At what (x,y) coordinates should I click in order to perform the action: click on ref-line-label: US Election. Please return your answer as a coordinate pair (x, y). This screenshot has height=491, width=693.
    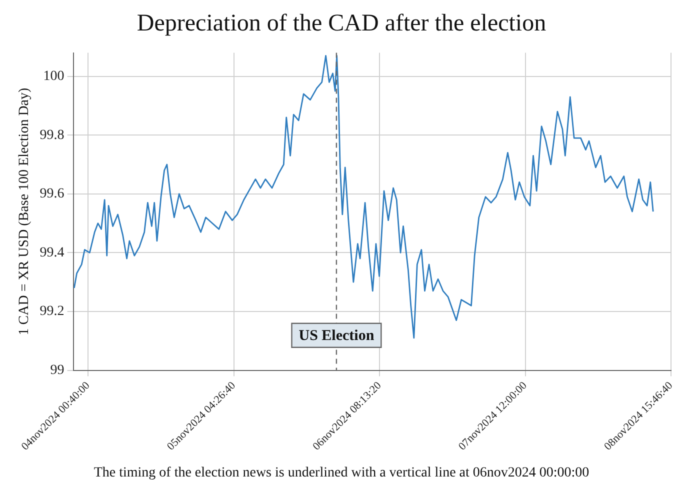
    Looking at the image, I should click on (336, 336).